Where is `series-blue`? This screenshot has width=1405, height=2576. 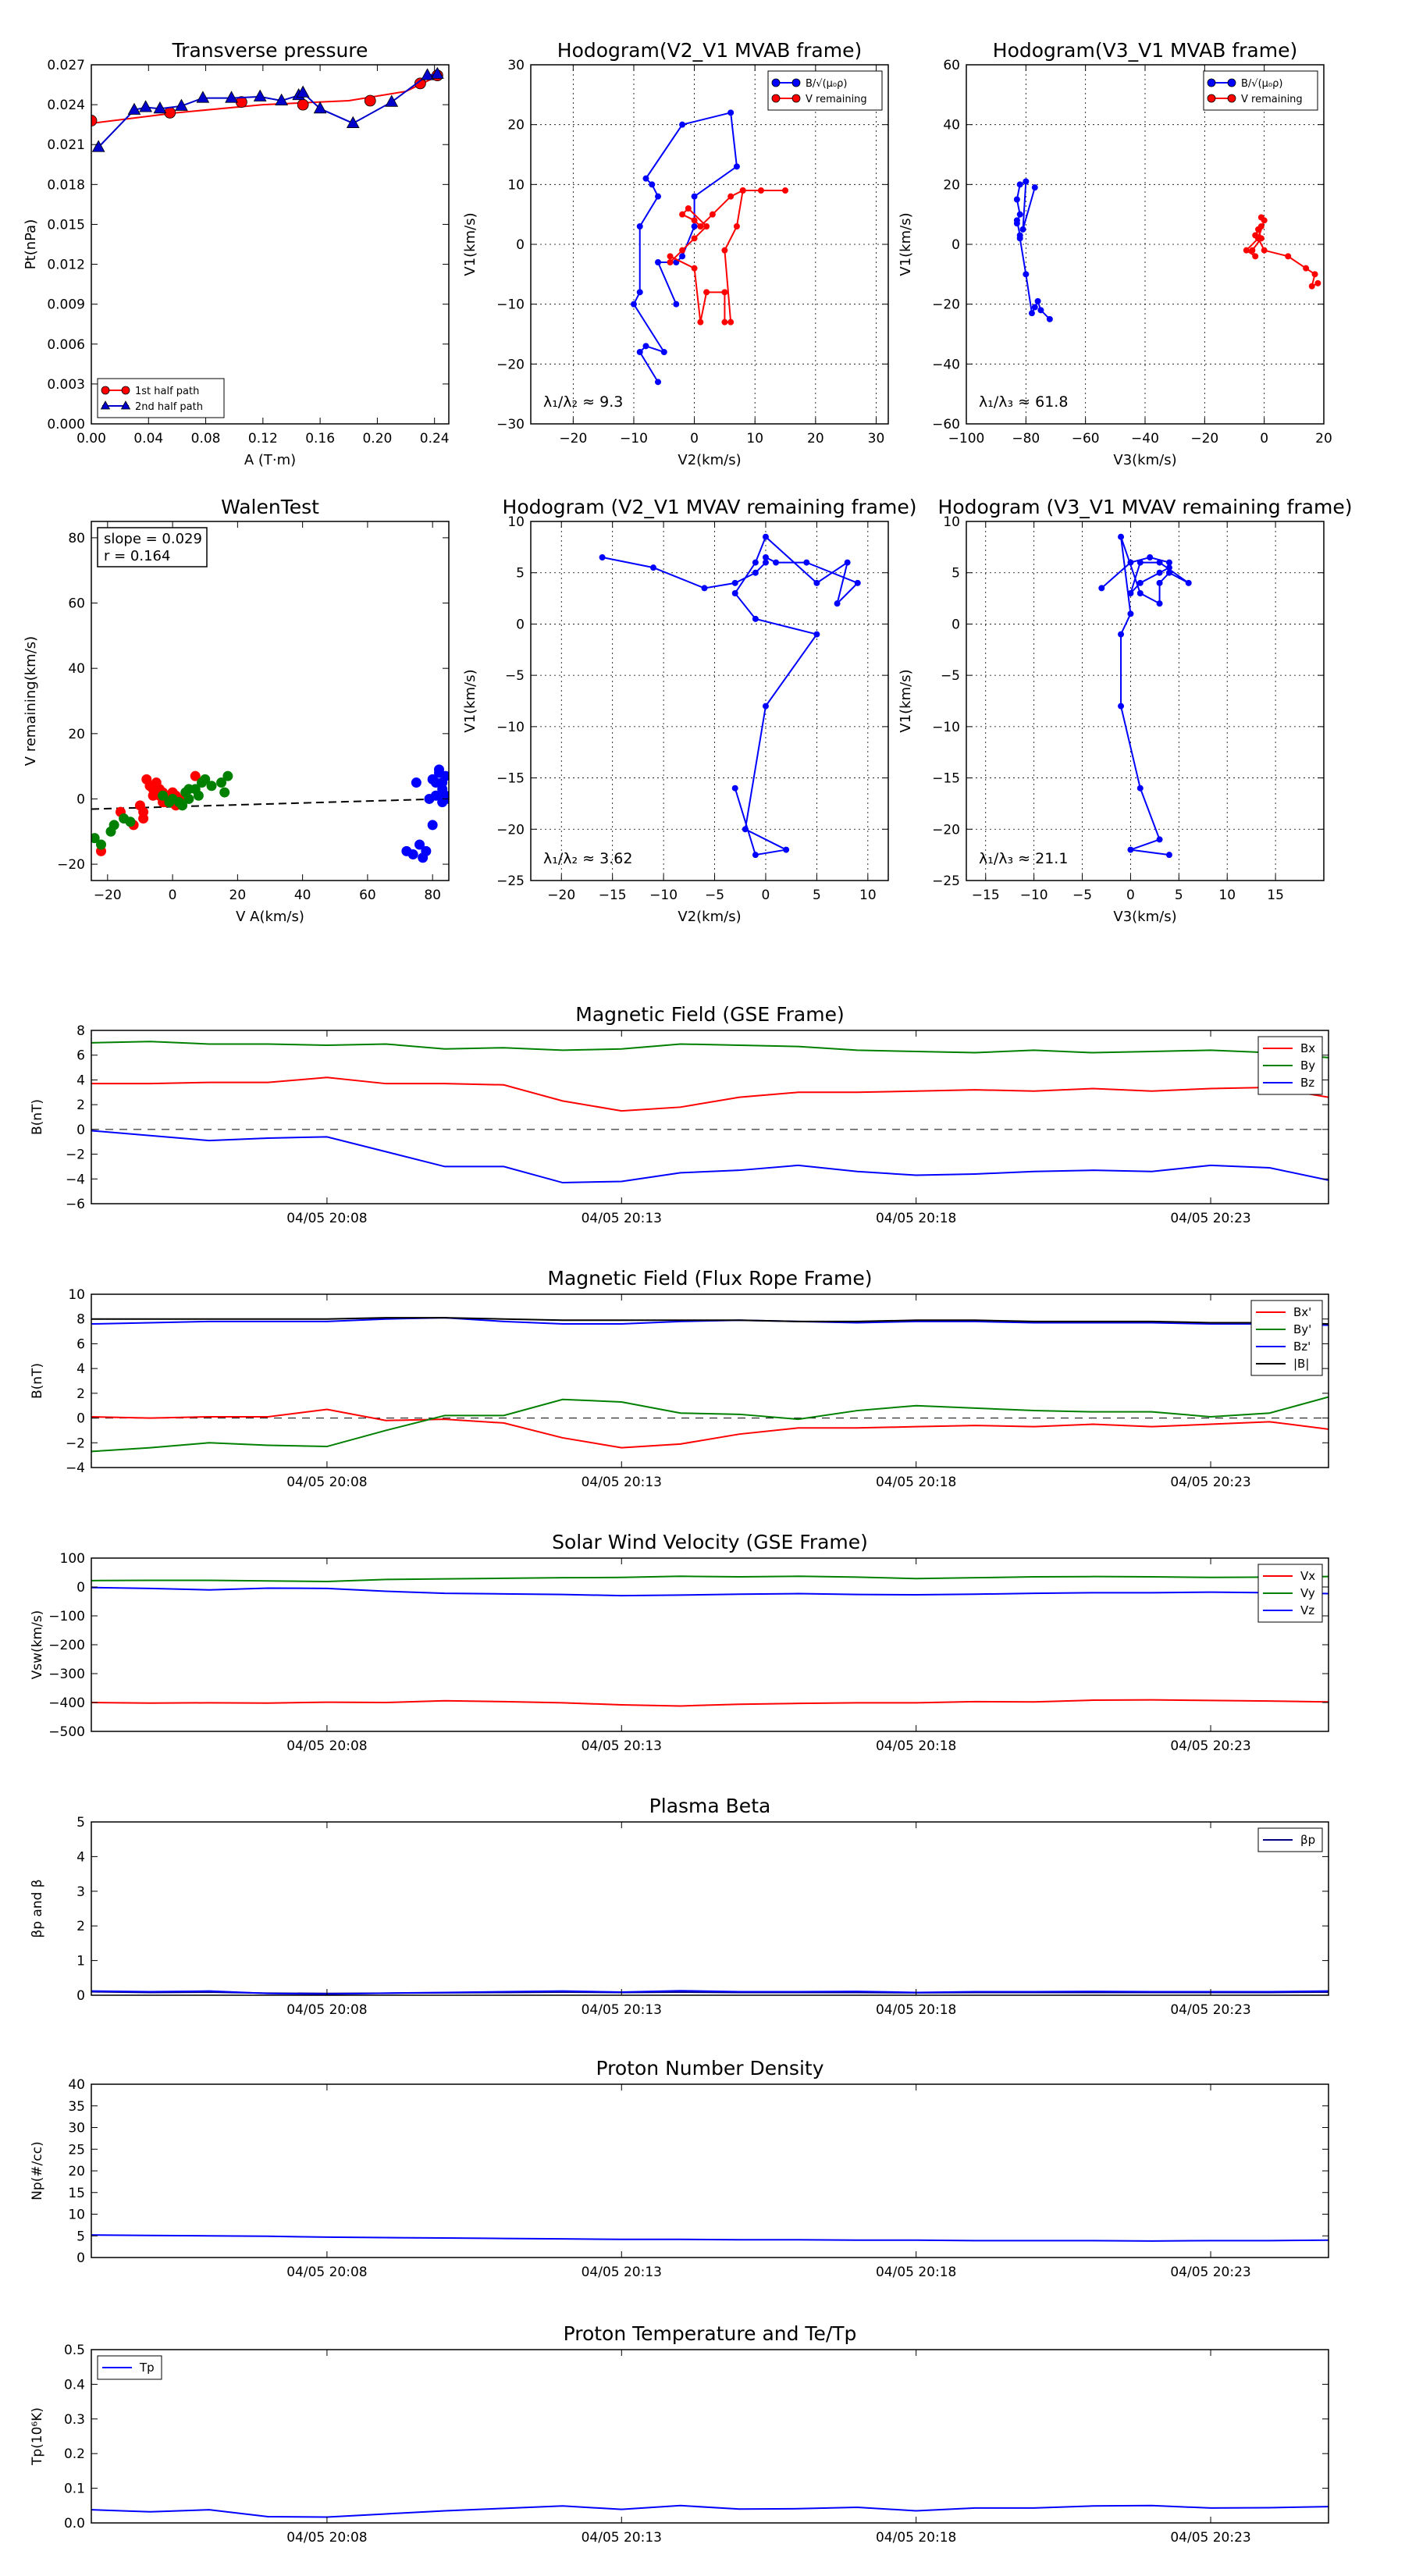
series-blue is located at coordinates (1145, 696).